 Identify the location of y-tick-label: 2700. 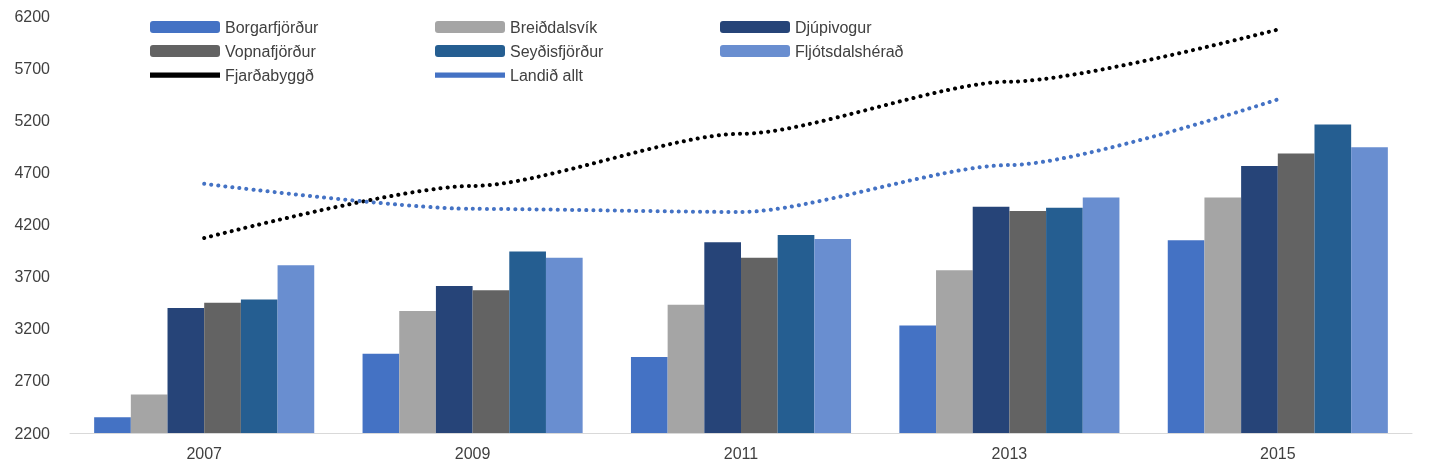
(32, 381).